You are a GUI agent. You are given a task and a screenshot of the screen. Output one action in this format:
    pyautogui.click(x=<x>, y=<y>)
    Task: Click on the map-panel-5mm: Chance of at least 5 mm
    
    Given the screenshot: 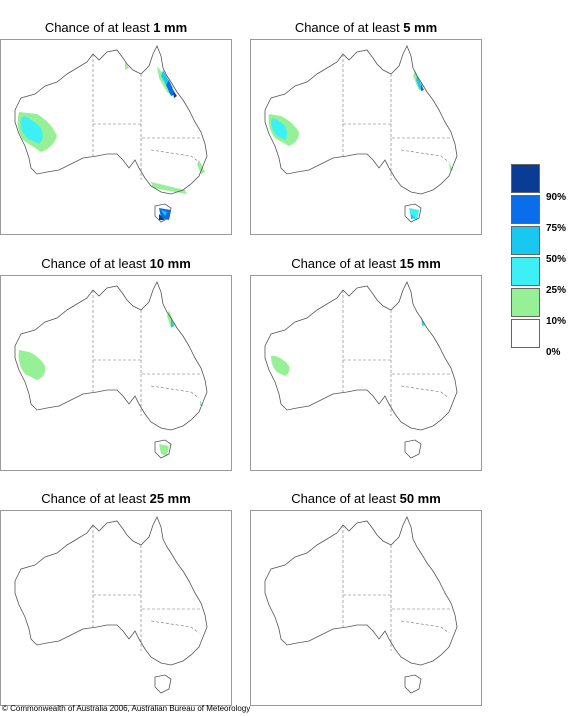 What is the action you would take?
    pyautogui.click(x=366, y=126)
    